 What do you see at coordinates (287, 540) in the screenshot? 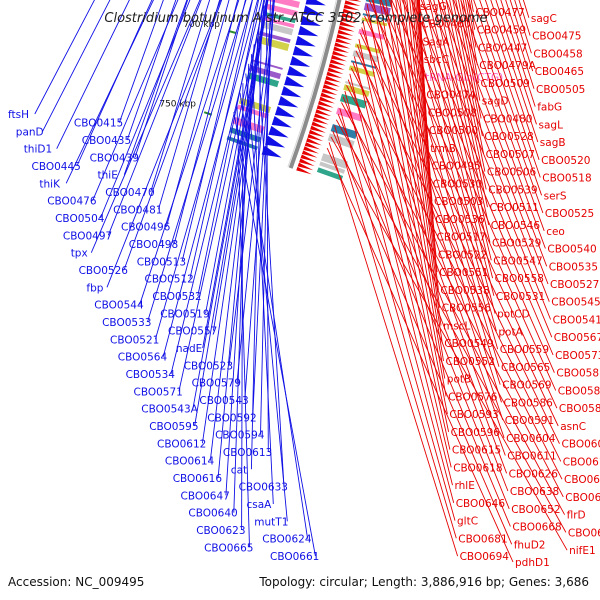
I see `gene-label: CBO0624` at bounding box center [287, 540].